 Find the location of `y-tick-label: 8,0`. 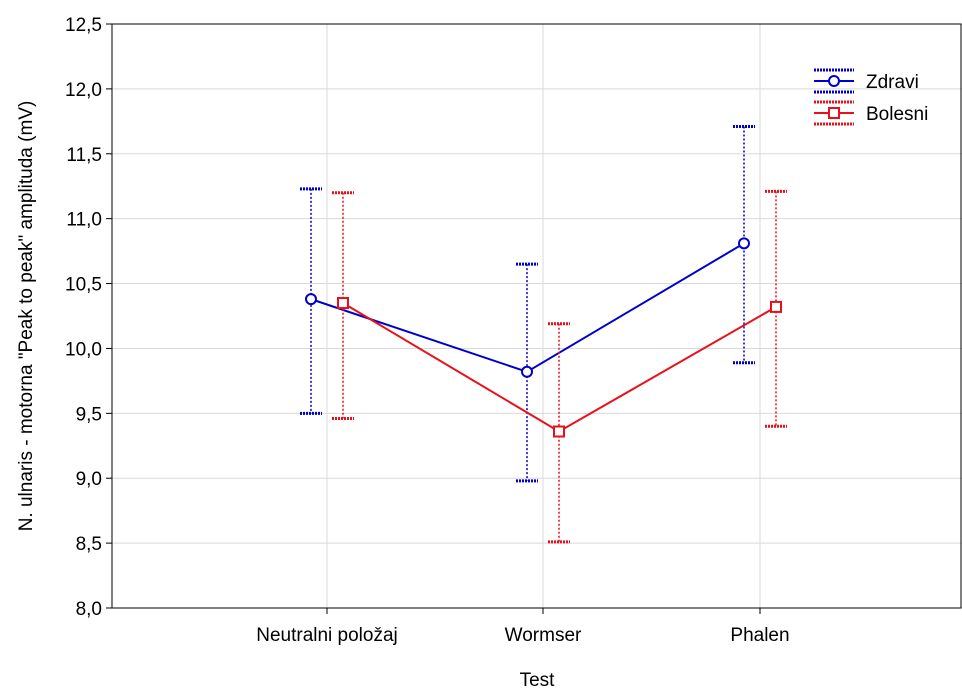

y-tick-label: 8,0 is located at coordinates (89, 609).